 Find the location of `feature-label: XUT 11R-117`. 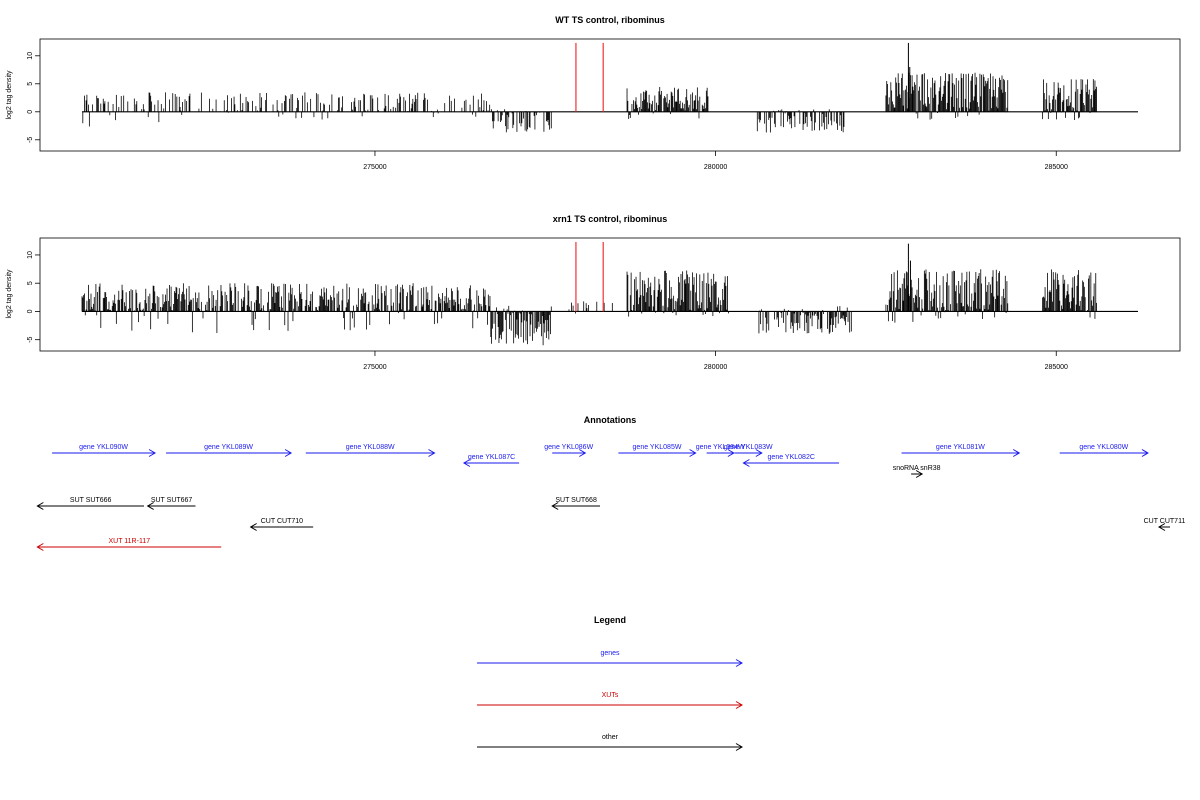

feature-label: XUT 11R-117 is located at coordinates (129, 541).